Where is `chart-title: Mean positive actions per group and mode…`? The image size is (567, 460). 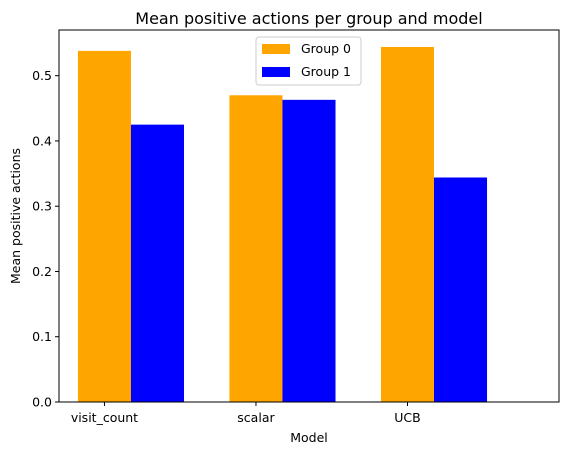 chart-title: Mean positive actions per group and mode… is located at coordinates (308, 18).